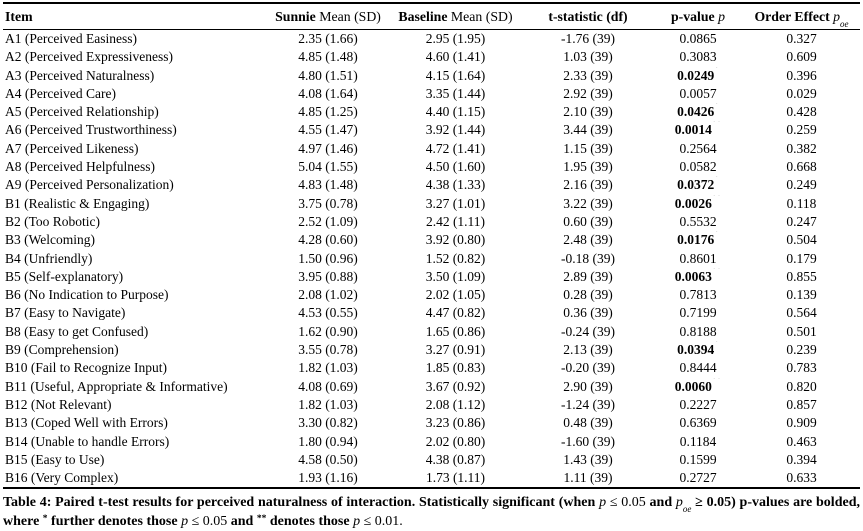 This screenshot has width=863, height=531. What do you see at coordinates (801, 258) in the screenshot?
I see `order-effect-cell: 0.179` at bounding box center [801, 258].